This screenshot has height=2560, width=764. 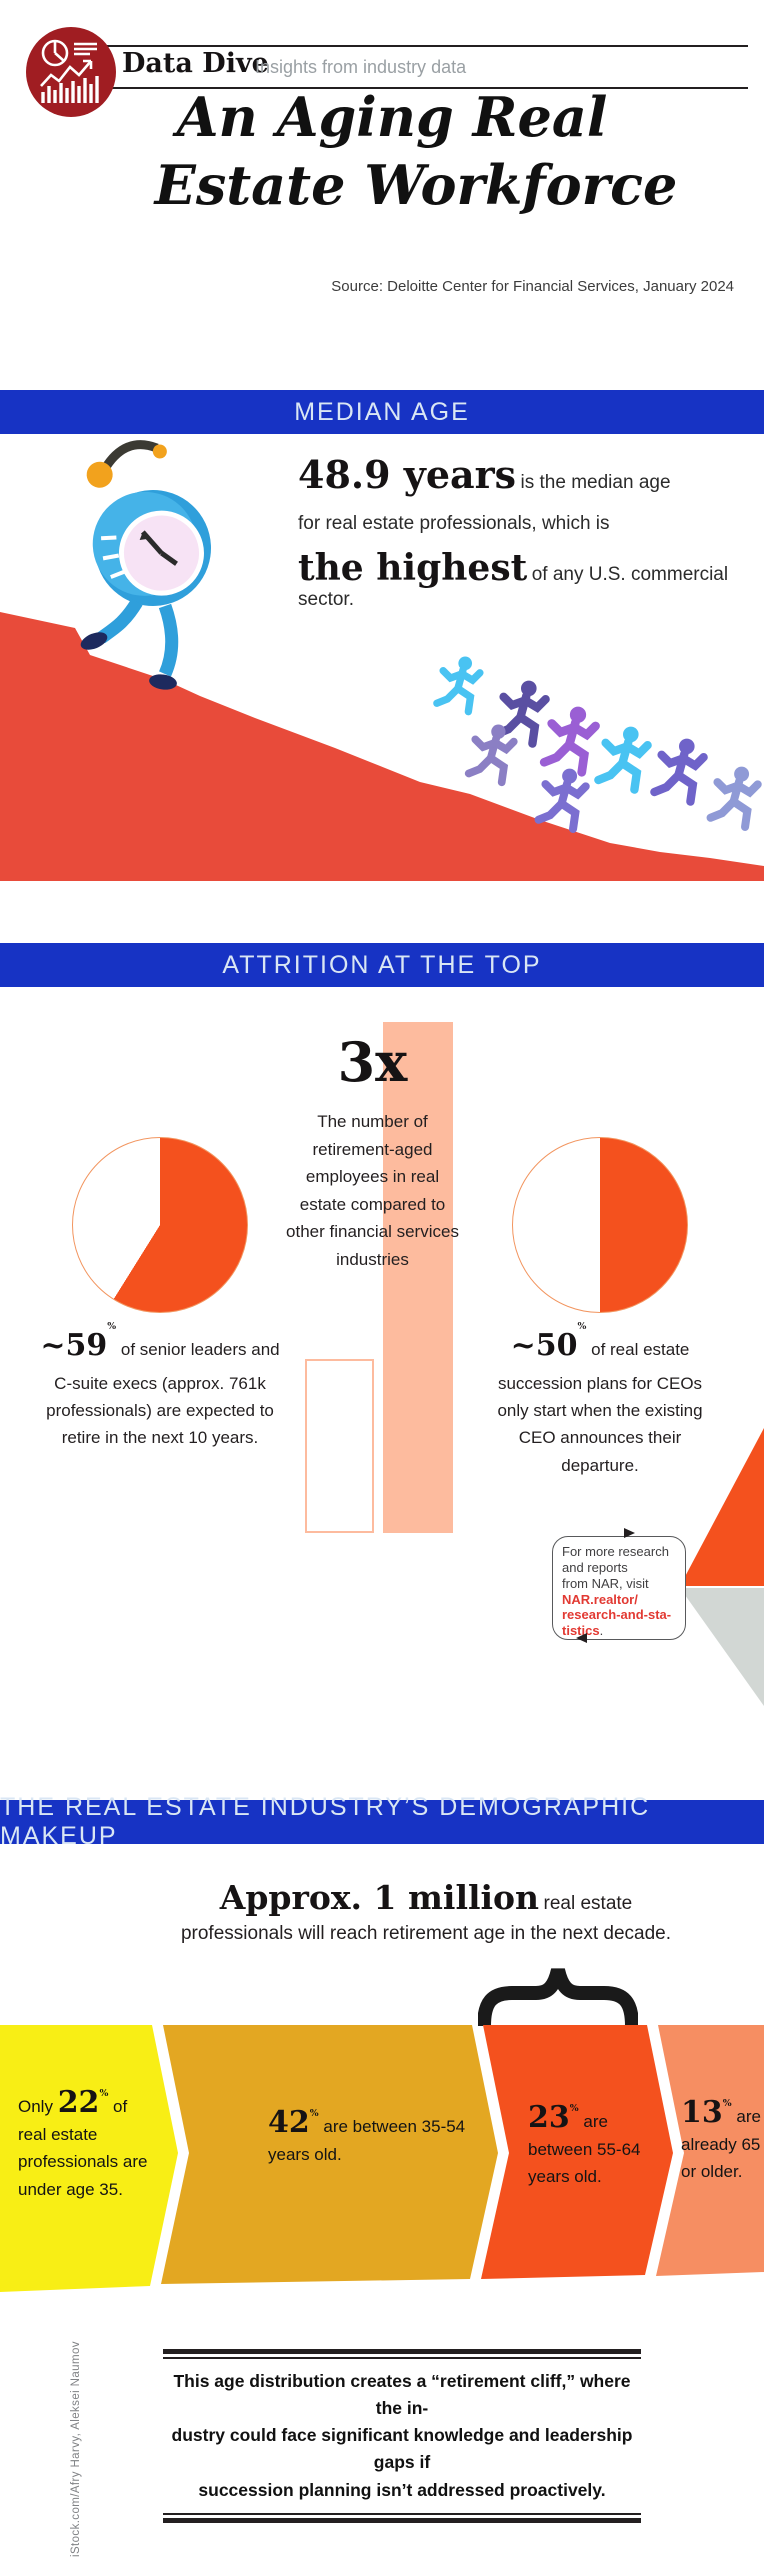 I want to click on pie-59-value: ~59, so click(x=74, y=1345).